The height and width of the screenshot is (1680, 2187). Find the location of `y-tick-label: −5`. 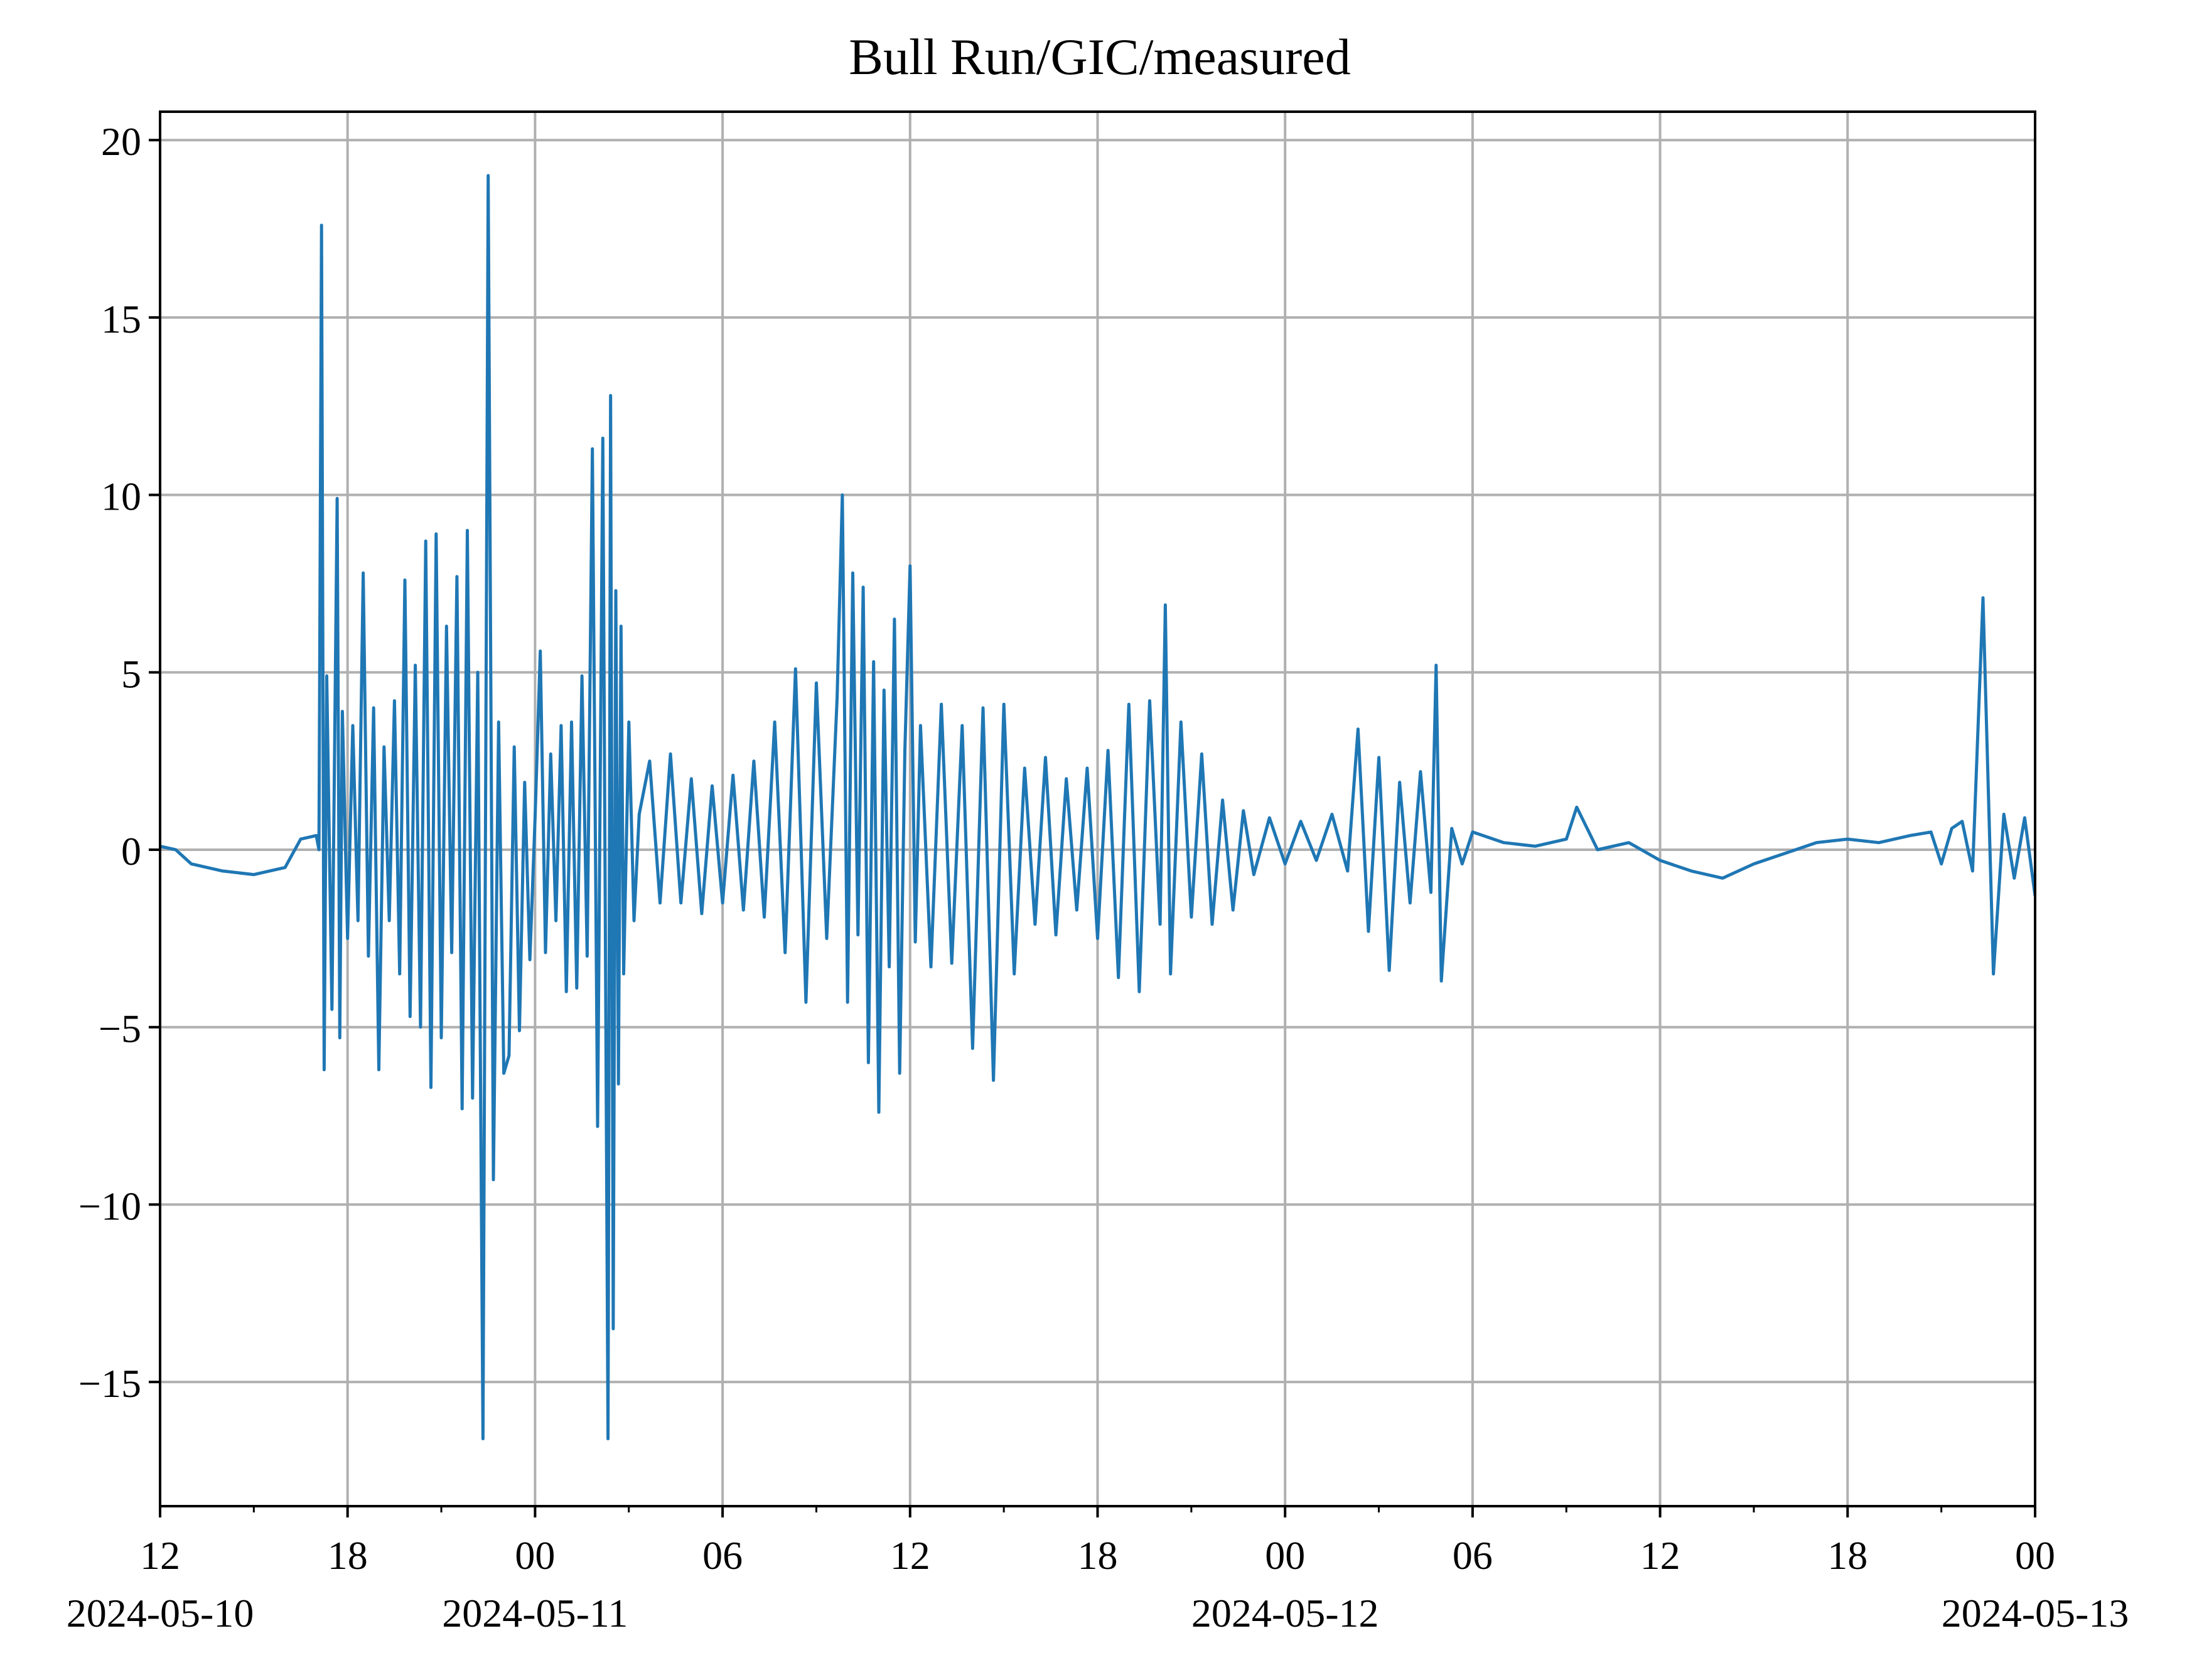

y-tick-label: −5 is located at coordinates (120, 1029).